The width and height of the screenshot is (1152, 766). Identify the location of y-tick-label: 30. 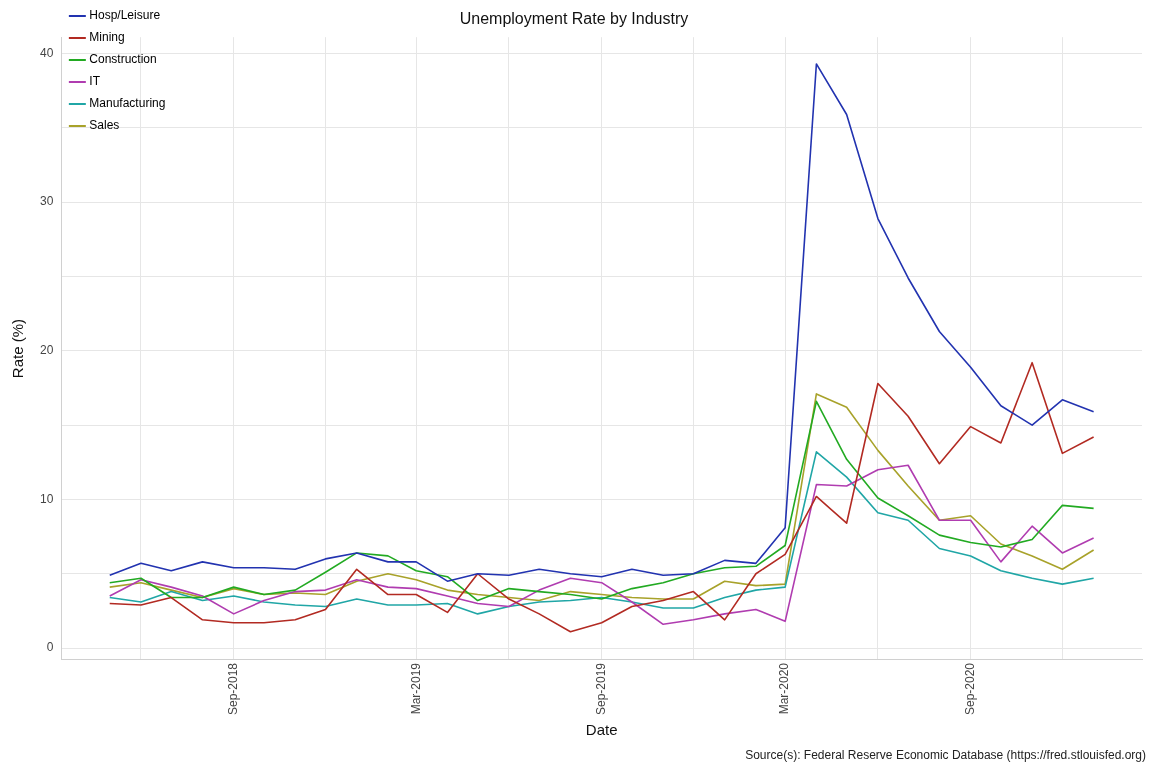
(46, 201).